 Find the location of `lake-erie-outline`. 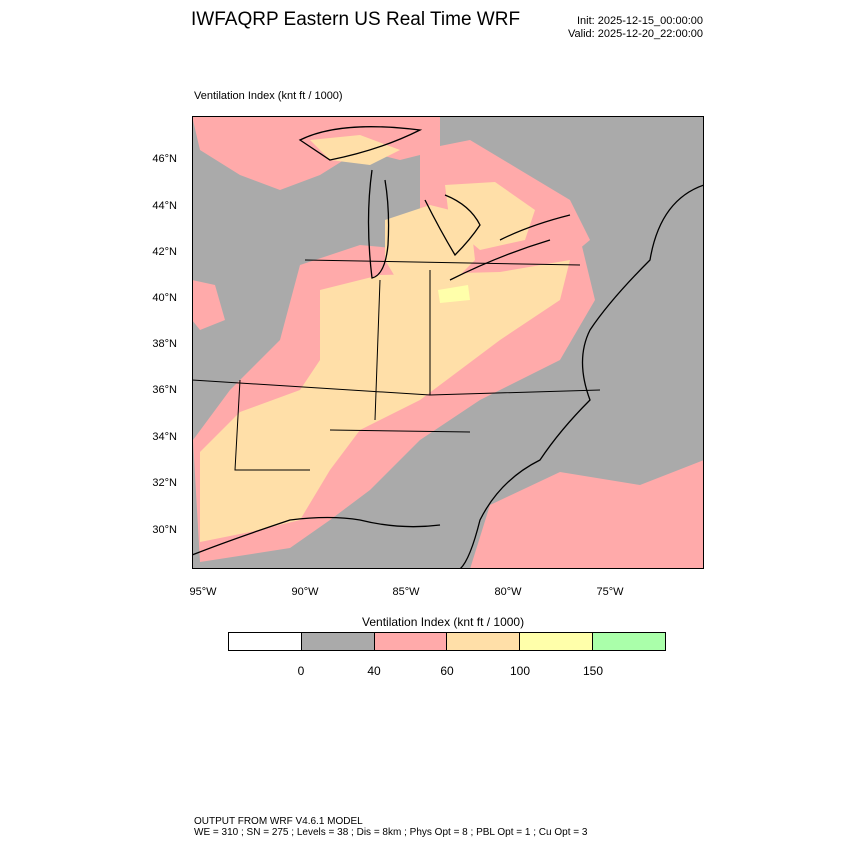

lake-erie-outline is located at coordinates (500, 260).